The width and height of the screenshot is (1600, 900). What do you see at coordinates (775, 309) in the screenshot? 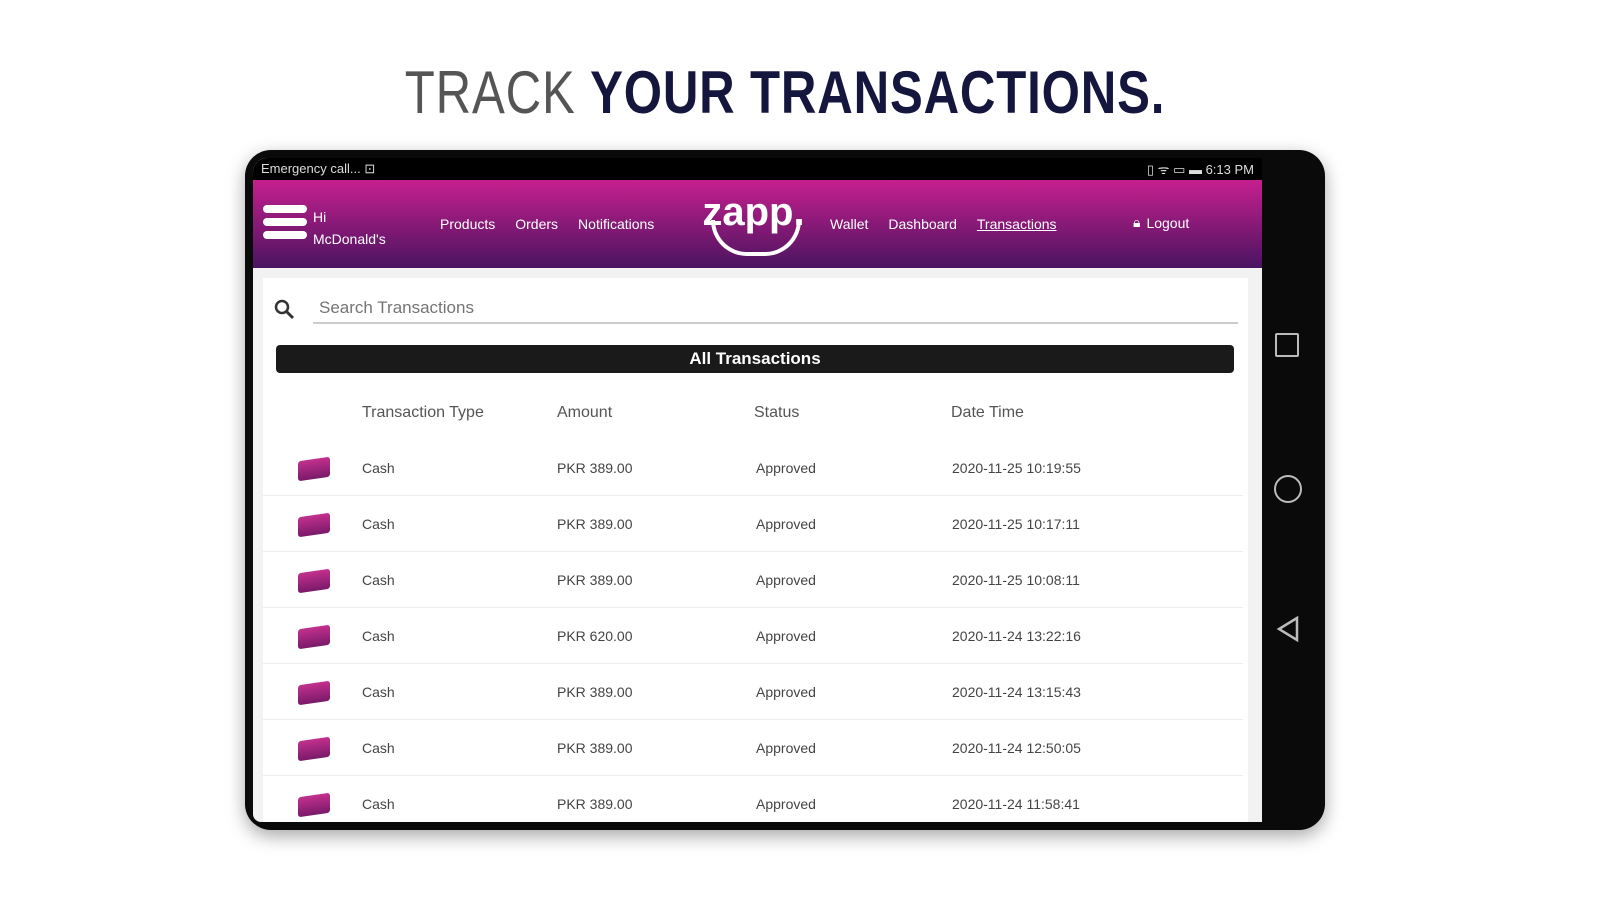
I see `search-input` at bounding box center [775, 309].